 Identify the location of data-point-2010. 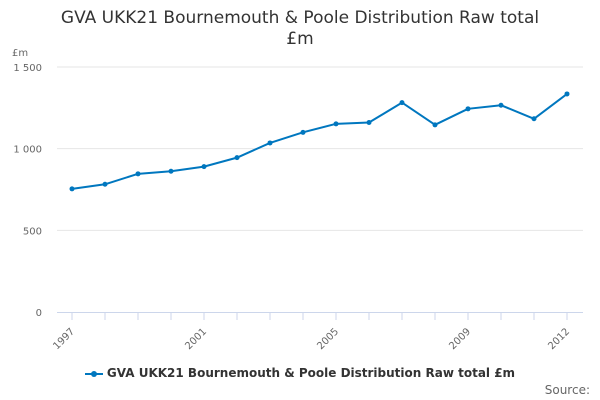
(501, 105).